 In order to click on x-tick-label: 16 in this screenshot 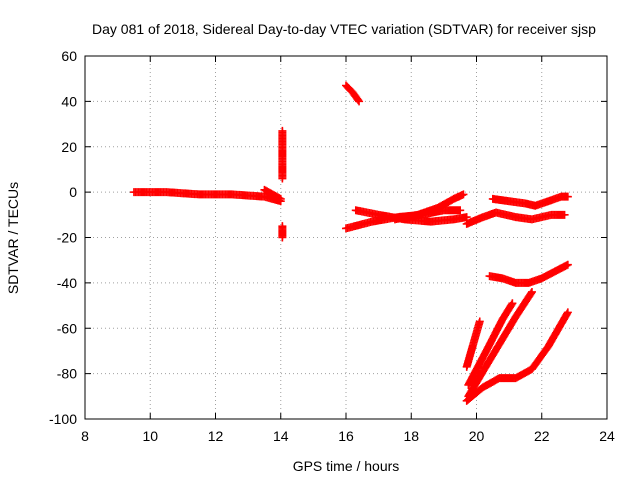, I will do `click(346, 436)`.